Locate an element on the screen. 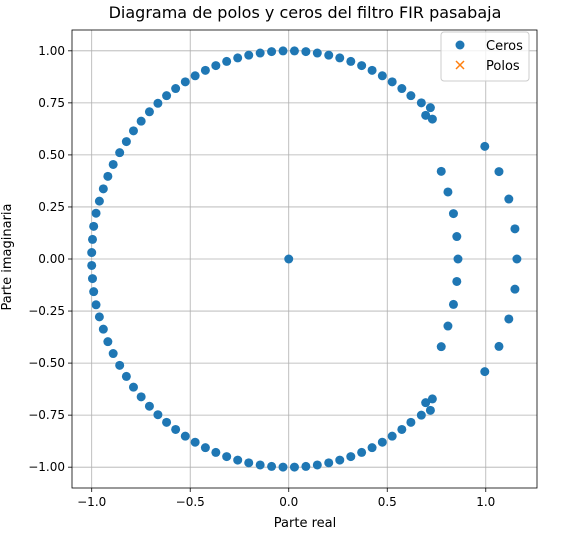  x-tick-label: 0.0 is located at coordinates (288, 502).